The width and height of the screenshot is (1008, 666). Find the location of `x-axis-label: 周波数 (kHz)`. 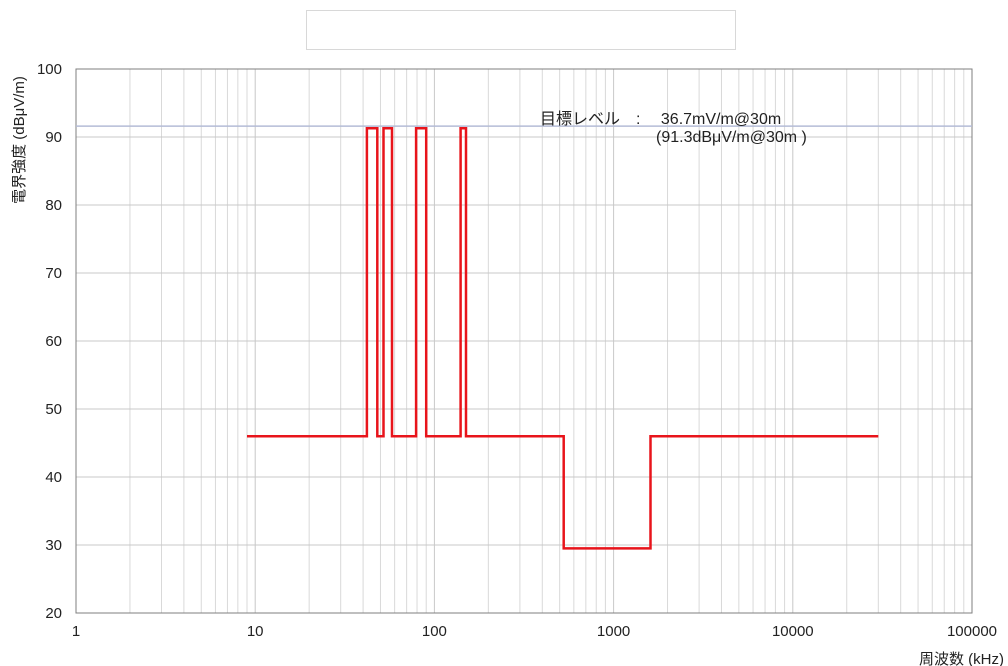

x-axis-label: 周波数 (kHz) is located at coordinates (961, 658).